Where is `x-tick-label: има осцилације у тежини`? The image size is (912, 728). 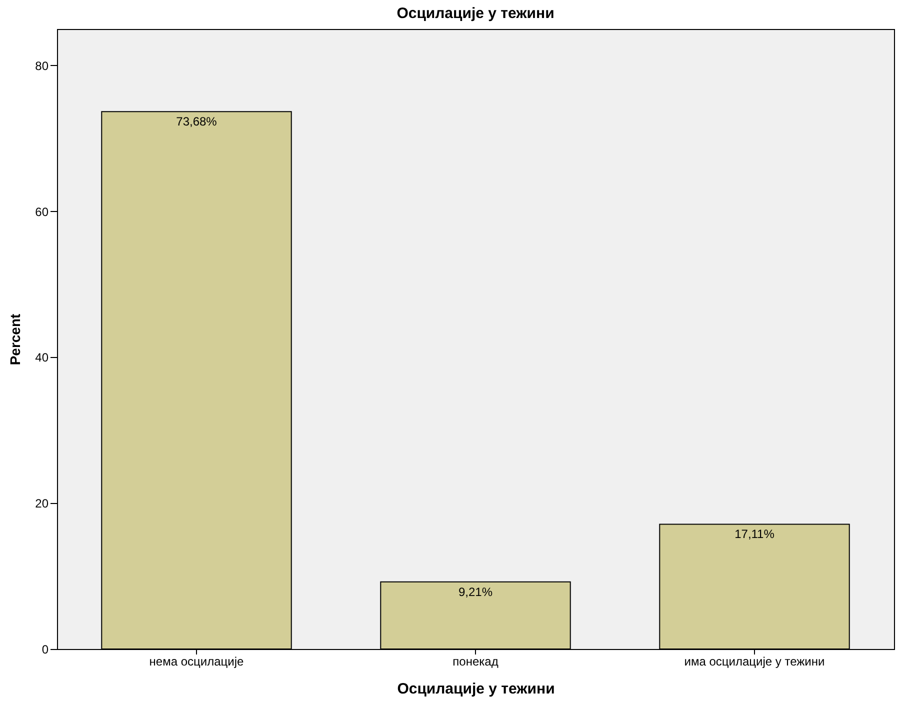 x-tick-label: има осцилације у тежини is located at coordinates (754, 661).